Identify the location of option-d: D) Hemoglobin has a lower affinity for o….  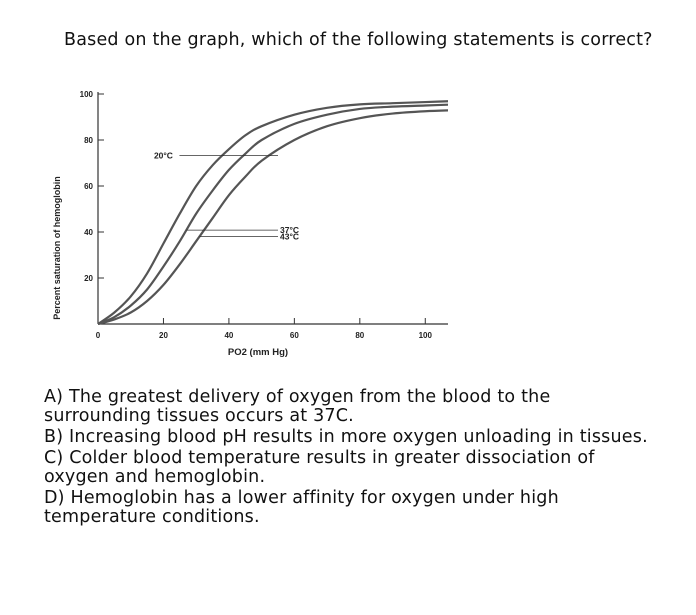
(350, 508).